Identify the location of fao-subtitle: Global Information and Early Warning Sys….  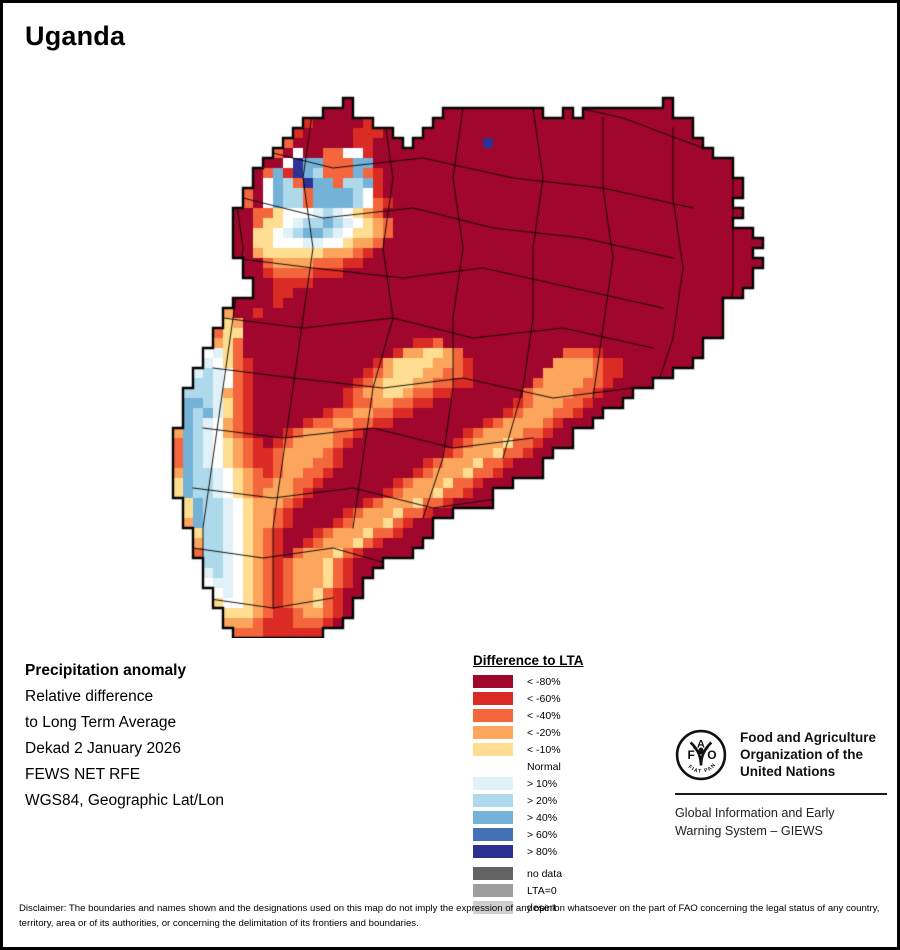
(781, 822).